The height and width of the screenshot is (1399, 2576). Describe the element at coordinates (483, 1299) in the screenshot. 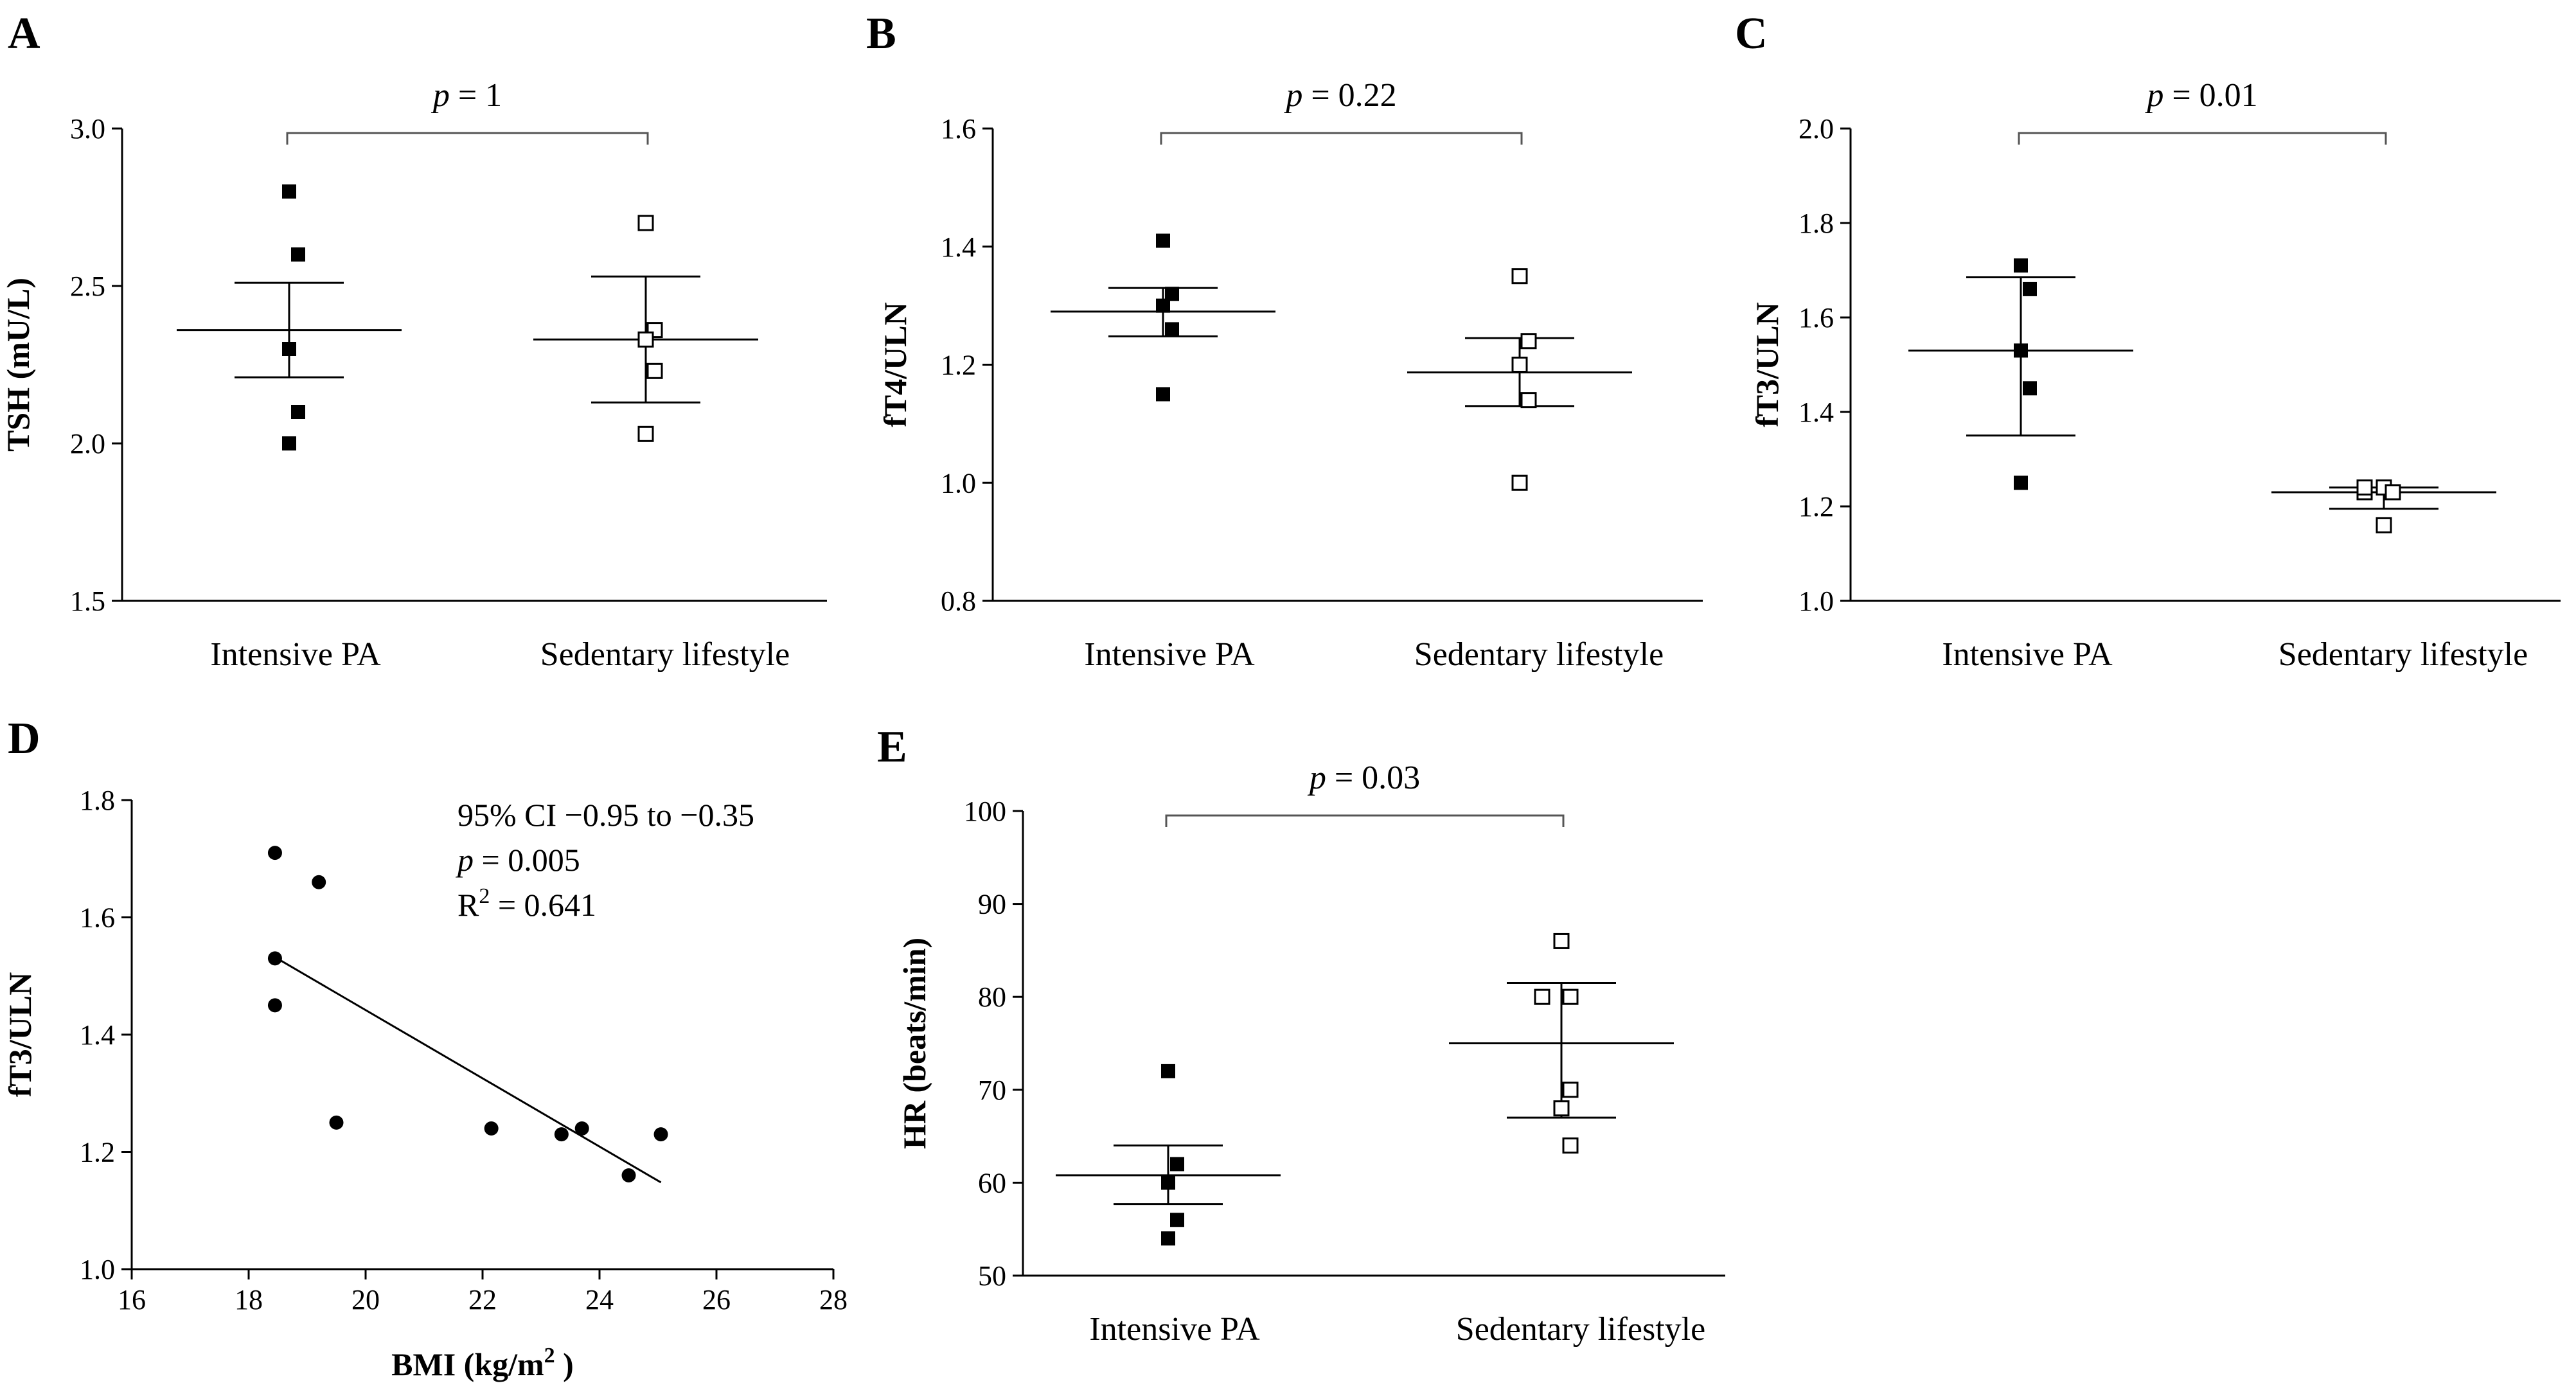

I see `x-tick-label: 22` at that location.